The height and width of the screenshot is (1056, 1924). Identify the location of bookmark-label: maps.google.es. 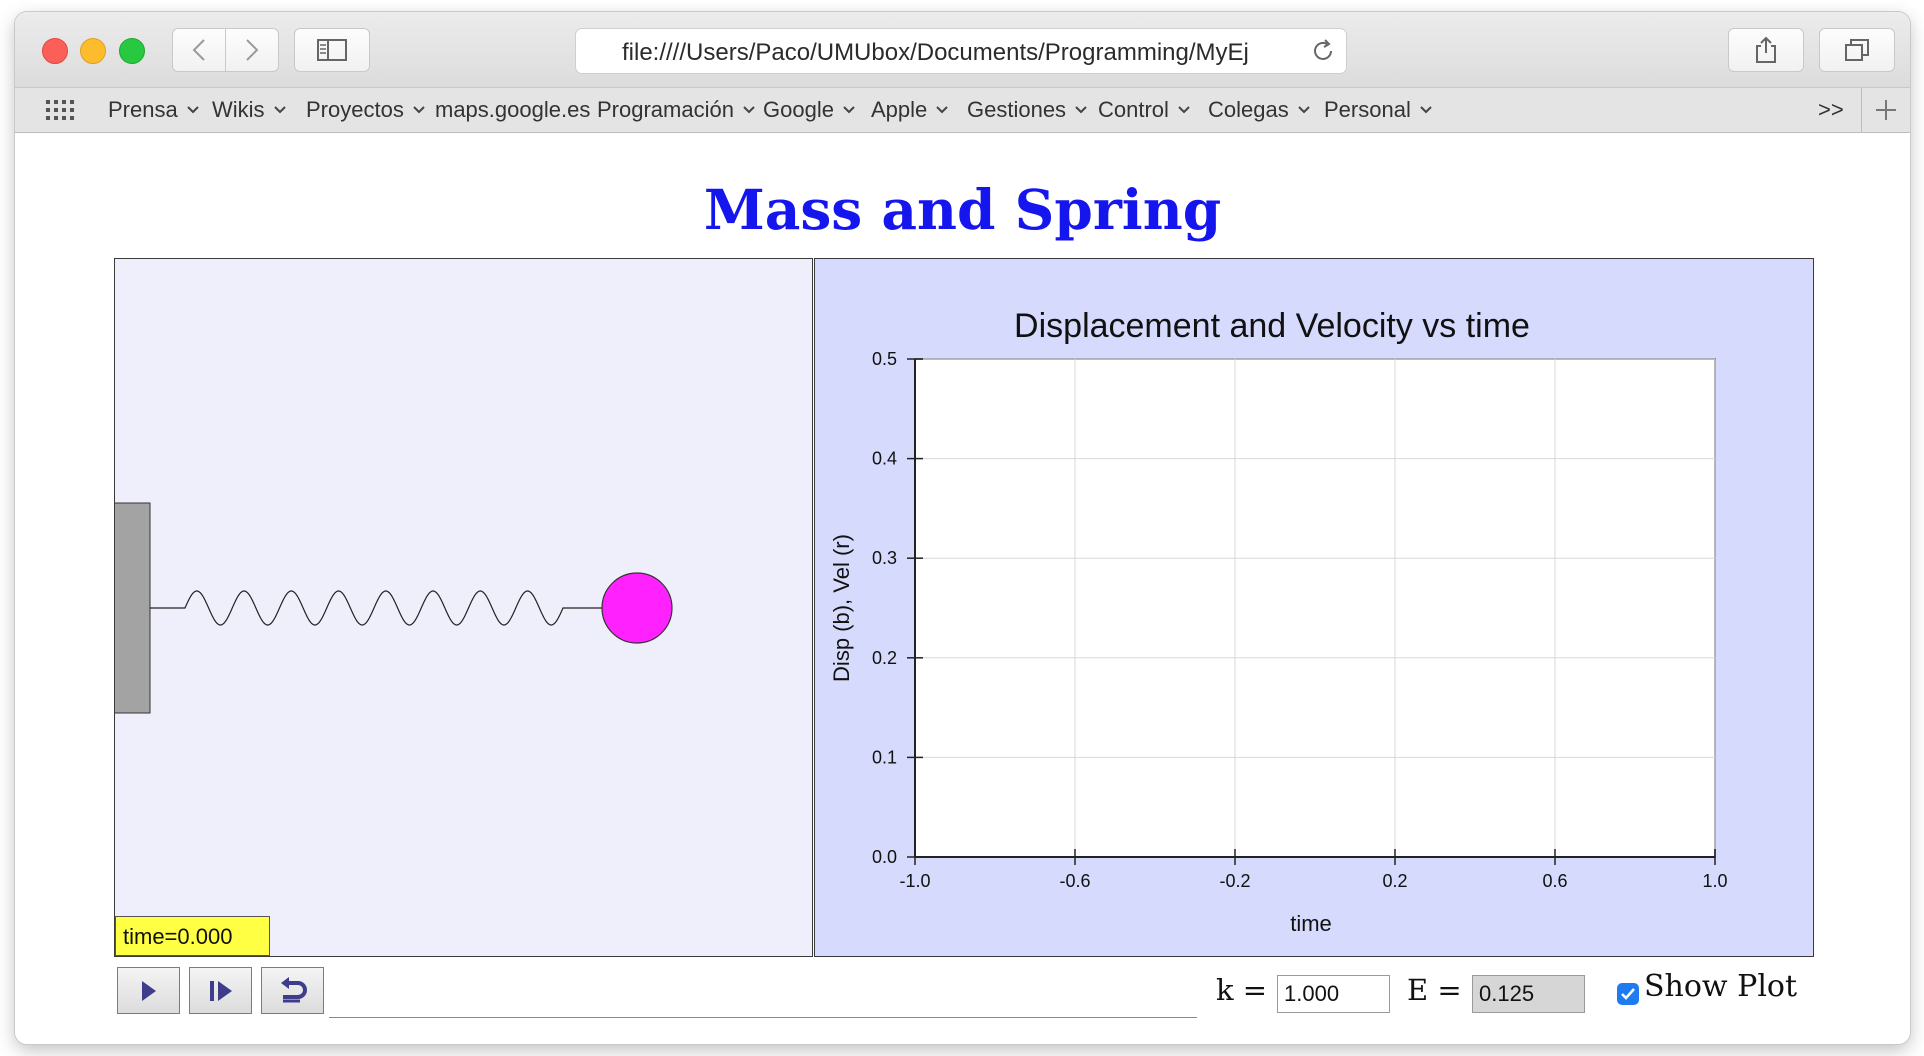
(513, 109).